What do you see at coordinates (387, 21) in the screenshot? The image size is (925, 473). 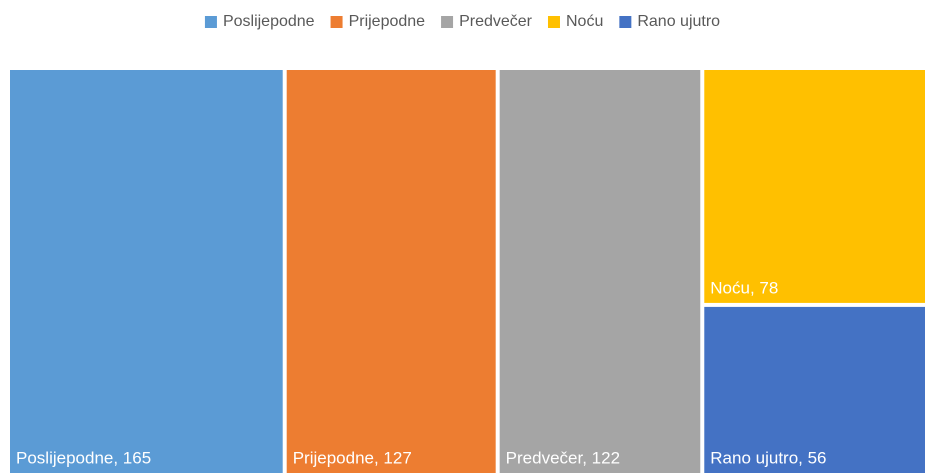 I see `legend-label: Prijepodne` at bounding box center [387, 21].